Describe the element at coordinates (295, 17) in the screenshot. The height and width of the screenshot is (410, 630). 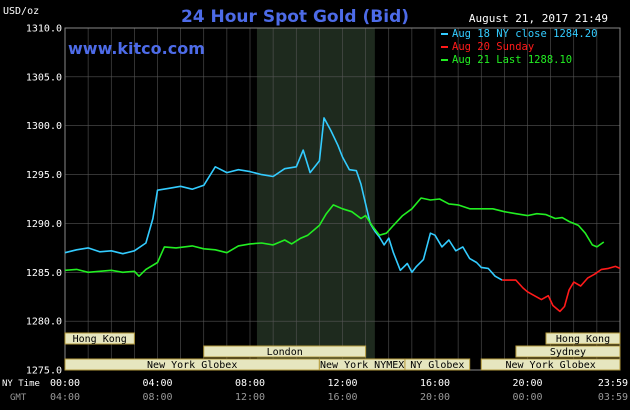
I see `chart-title: 24 Hour Spot Gold (Bid)` at that location.